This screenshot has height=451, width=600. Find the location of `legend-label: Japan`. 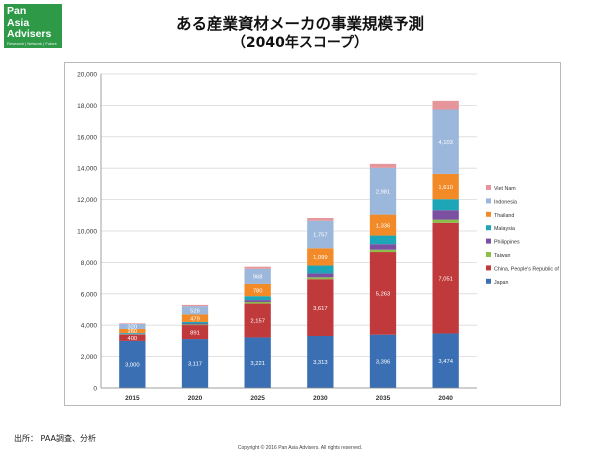

legend-label: Japan is located at coordinates (501, 283).